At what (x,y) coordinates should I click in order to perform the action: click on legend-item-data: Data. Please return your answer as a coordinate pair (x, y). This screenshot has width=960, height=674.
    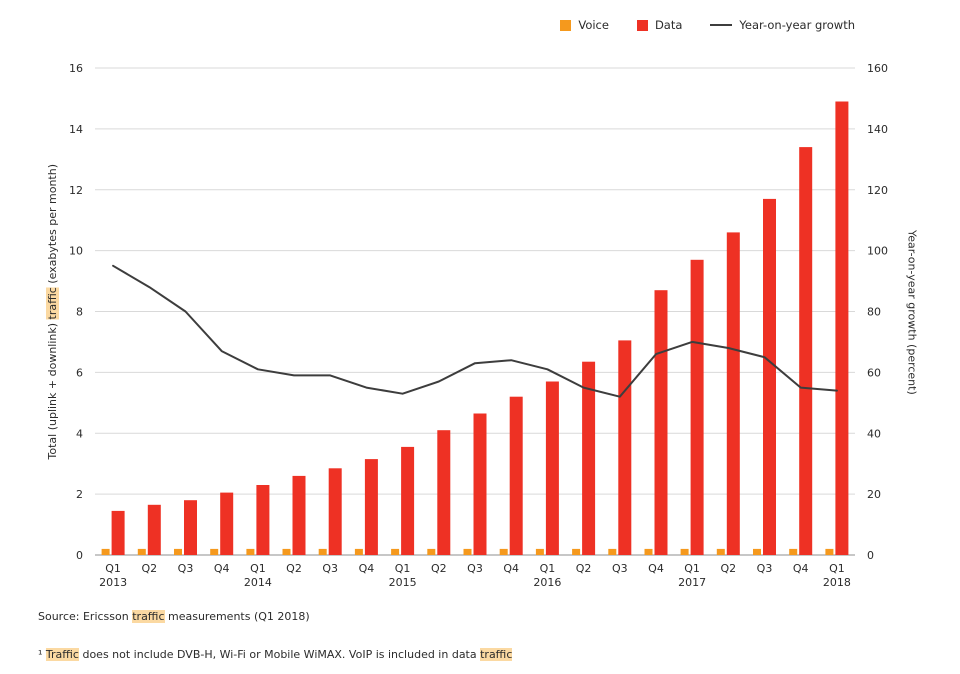
    Looking at the image, I should click on (659, 25).